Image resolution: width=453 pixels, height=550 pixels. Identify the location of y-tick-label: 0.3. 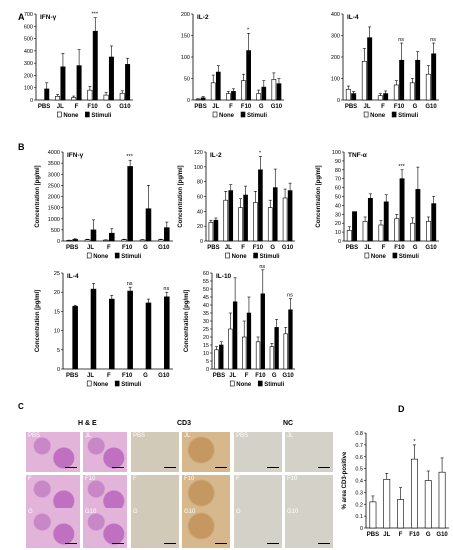
(359, 493).